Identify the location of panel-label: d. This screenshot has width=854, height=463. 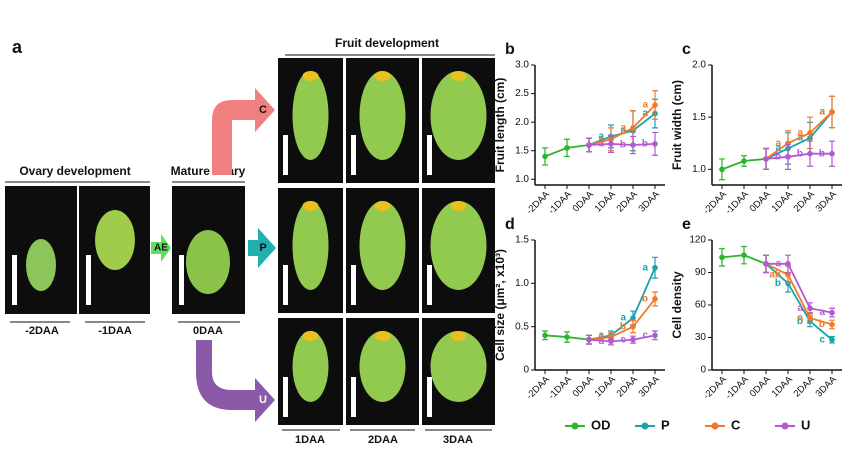
(510, 224).